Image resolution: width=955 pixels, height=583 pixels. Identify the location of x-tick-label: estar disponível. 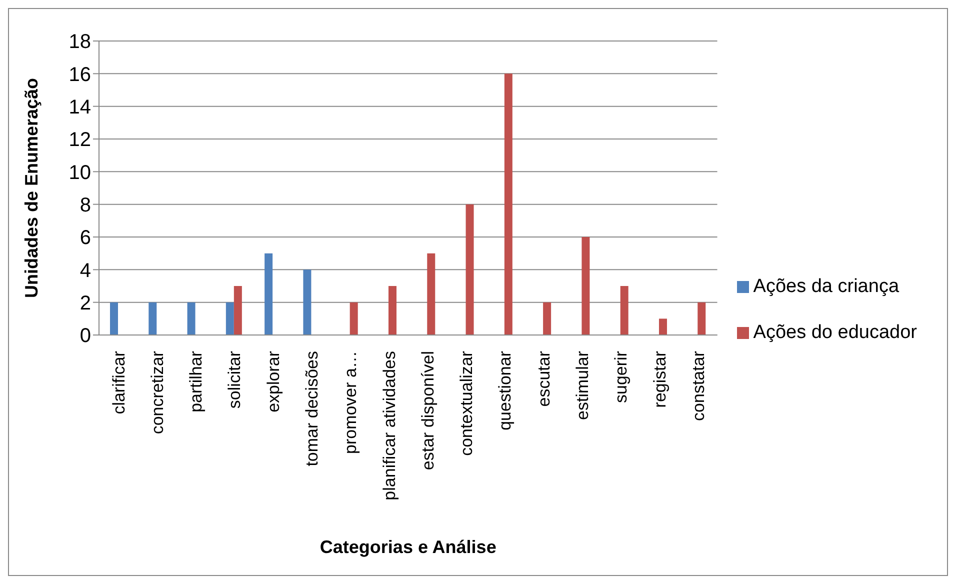
(428, 410).